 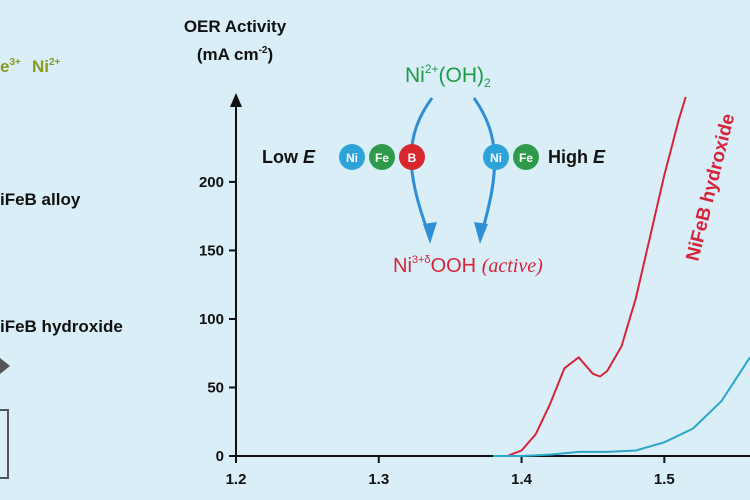 I want to click on y-tick-label: 0, so click(x=220, y=456).